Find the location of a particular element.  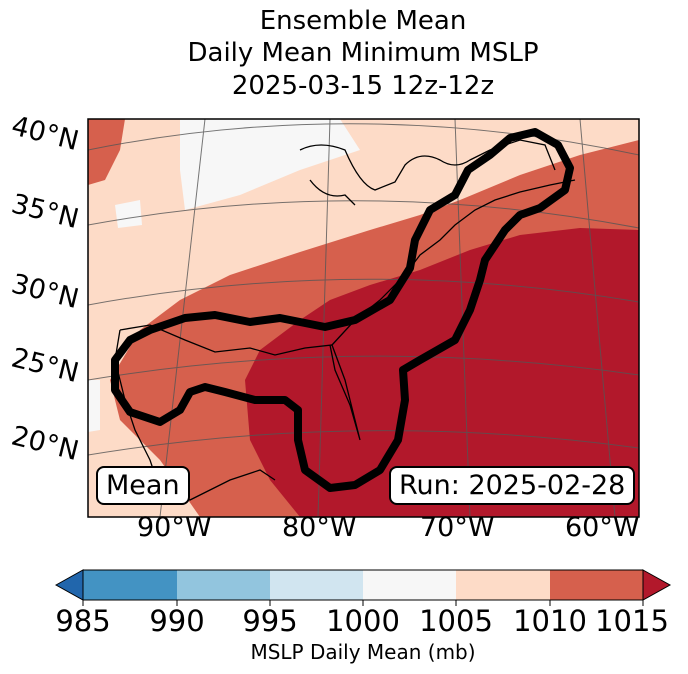

colorbar-tick-1000: 1000 is located at coordinates (363, 621).